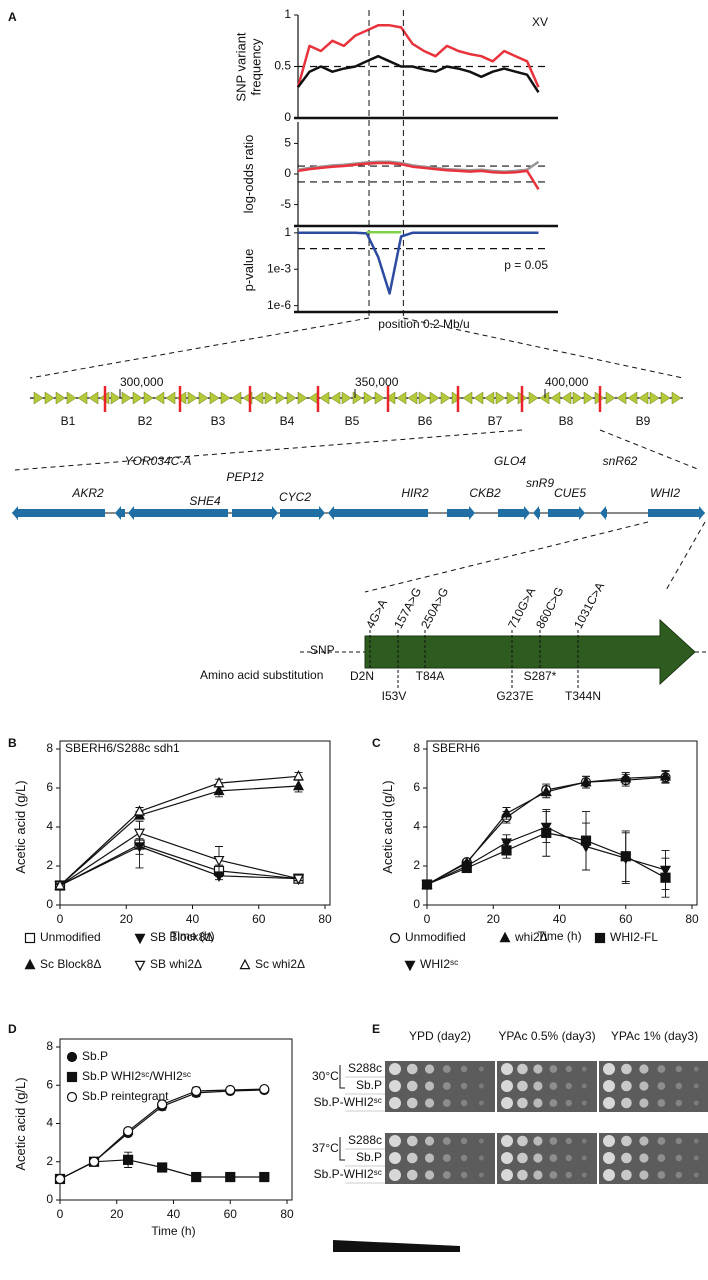 The height and width of the screenshot is (1280, 708). Describe the element at coordinates (583, 696) in the screenshot. I see `substitution-label: T344N` at that location.